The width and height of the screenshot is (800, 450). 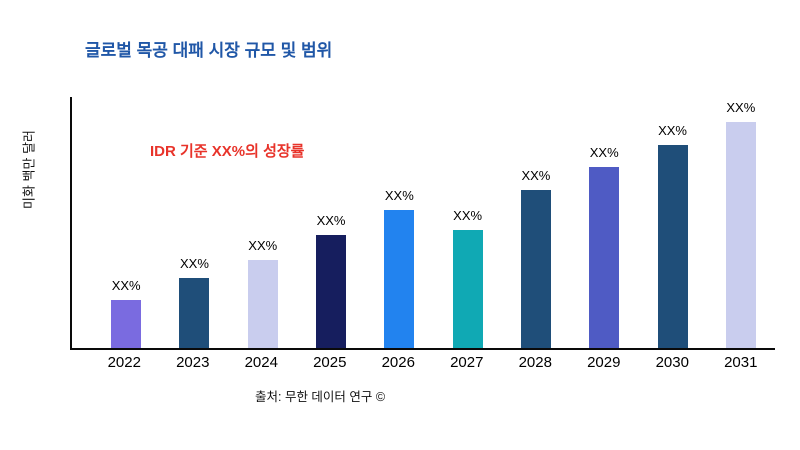 I want to click on x-tick-2023: 2023, so click(x=193, y=362).